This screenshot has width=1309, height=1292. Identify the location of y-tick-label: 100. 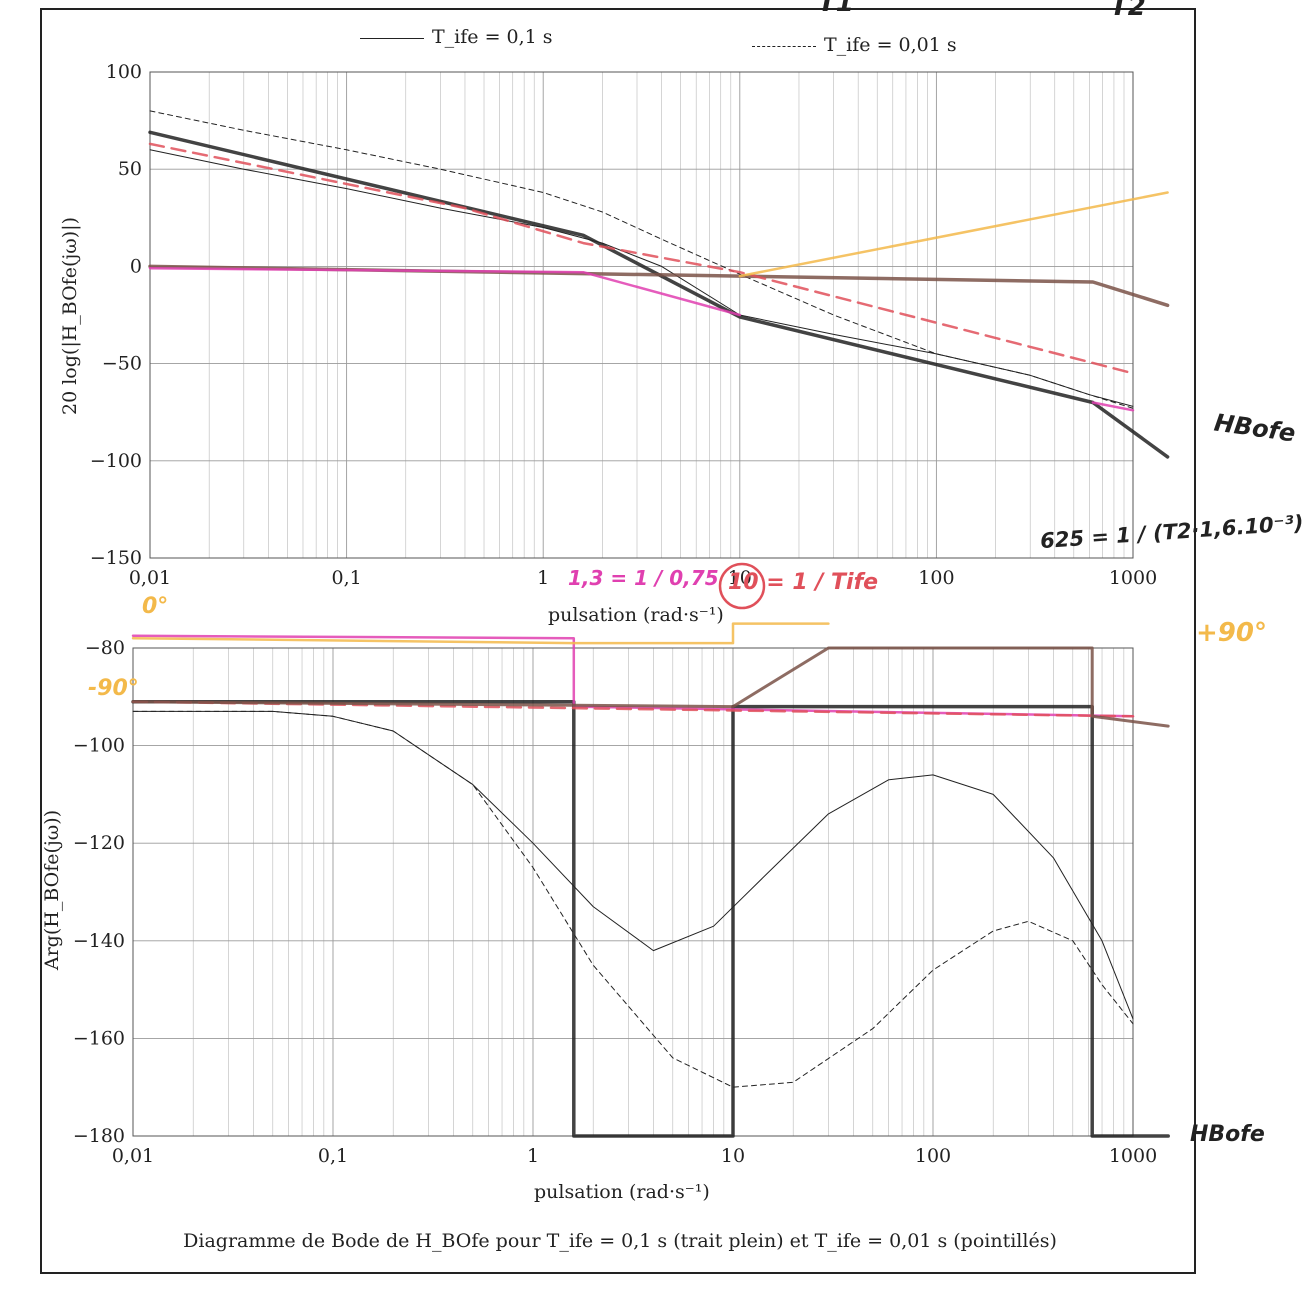
(124, 72).